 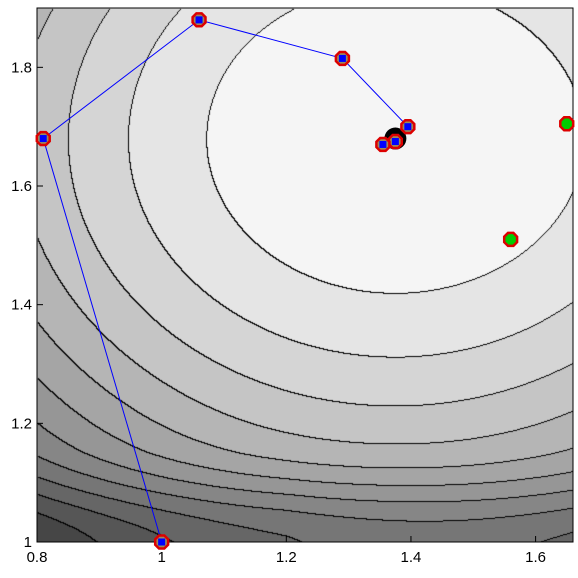 What do you see at coordinates (161, 557) in the screenshot?
I see `x-tick-label: 1` at bounding box center [161, 557].